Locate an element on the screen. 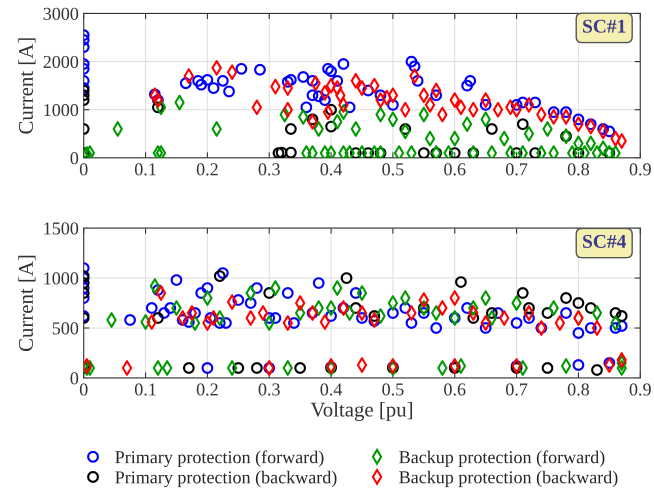 Image resolution: width=654 pixels, height=498 pixels. annotation: SC#4 is located at coordinates (604, 241).